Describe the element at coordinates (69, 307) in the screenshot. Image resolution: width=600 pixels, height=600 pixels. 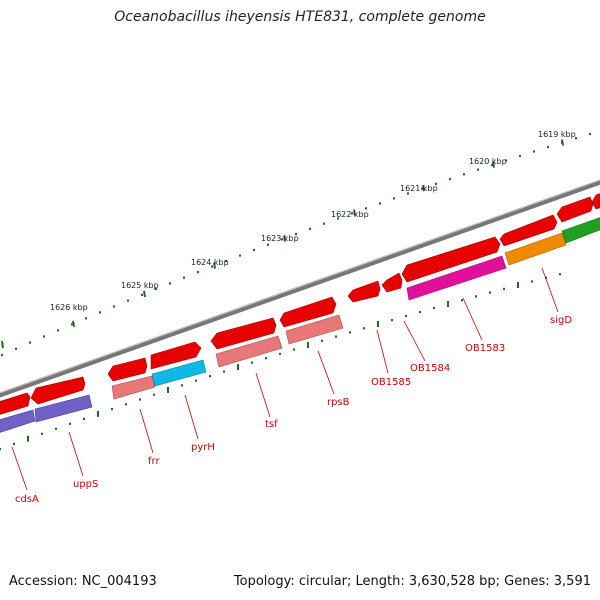
I see `scale-tick-label: 1626 kbp` at that location.